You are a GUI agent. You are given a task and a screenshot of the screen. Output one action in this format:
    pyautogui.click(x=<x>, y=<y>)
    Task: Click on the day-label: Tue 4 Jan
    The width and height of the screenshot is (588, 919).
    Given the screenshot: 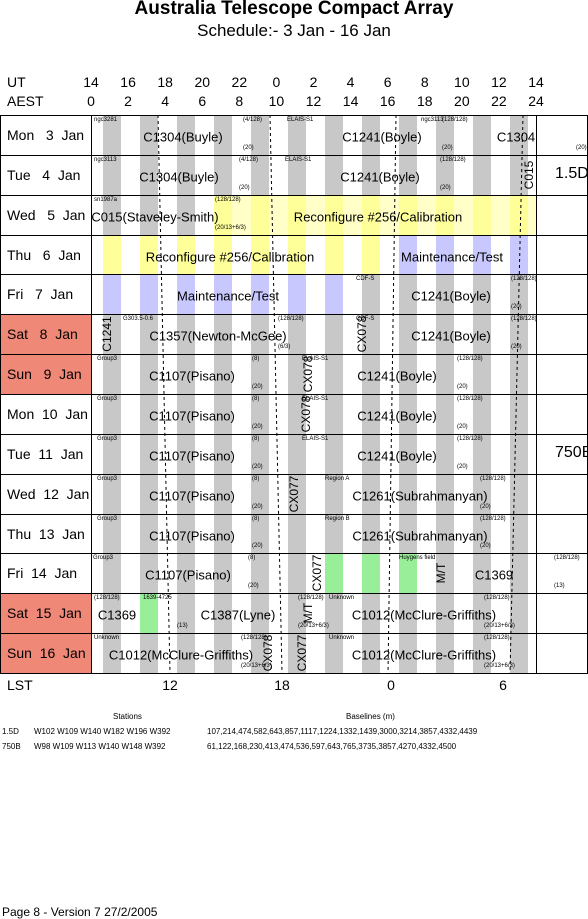 What is the action you would take?
    pyautogui.click(x=45, y=175)
    